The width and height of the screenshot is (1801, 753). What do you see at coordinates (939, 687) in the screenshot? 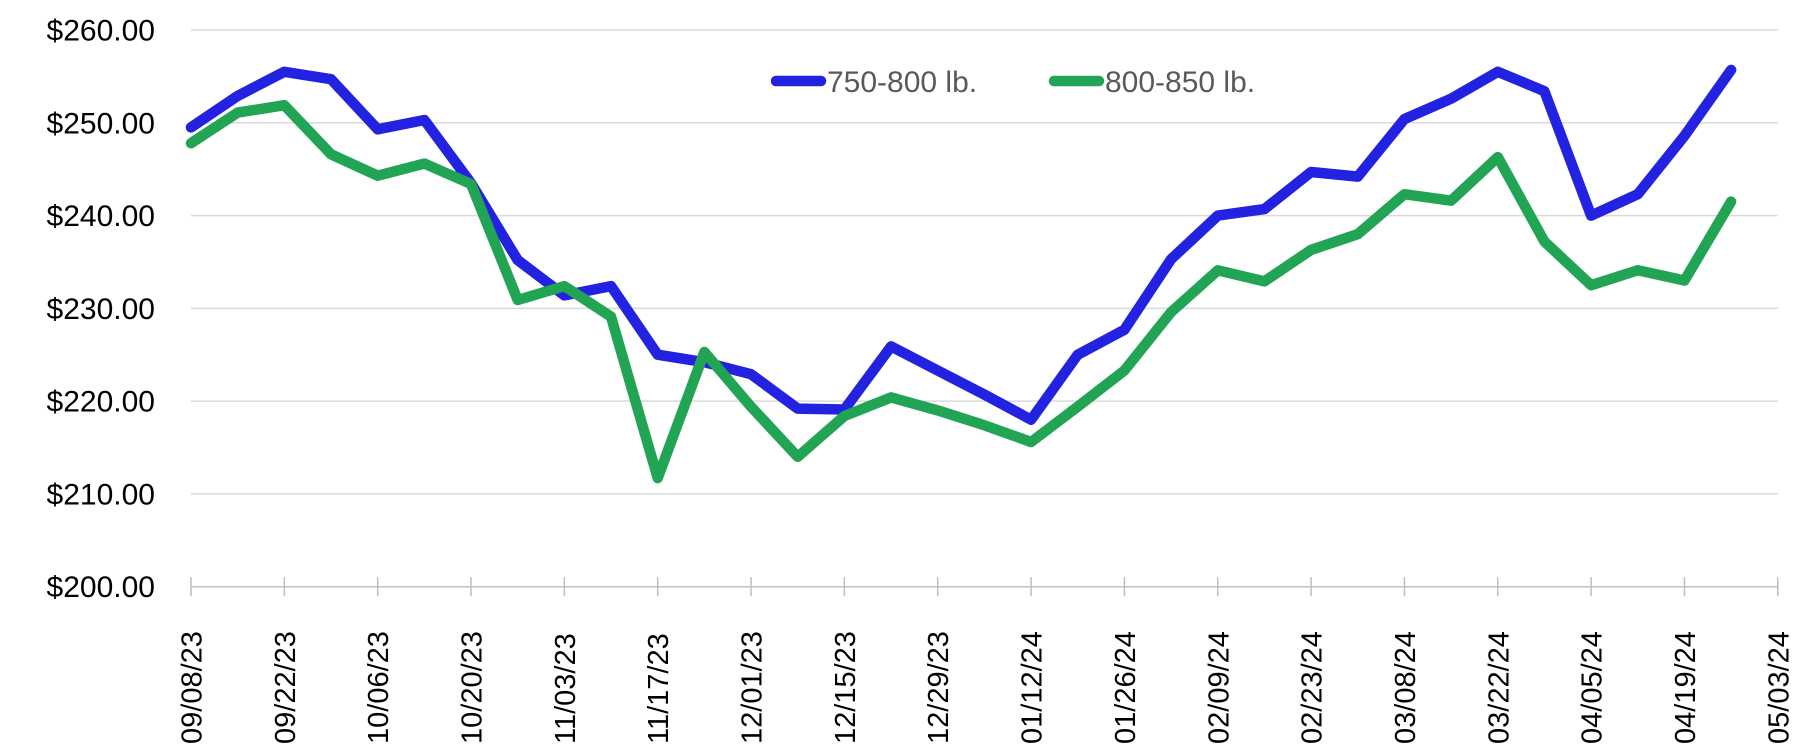
I see `x-axis-label: 12/29/23` at bounding box center [939, 687].